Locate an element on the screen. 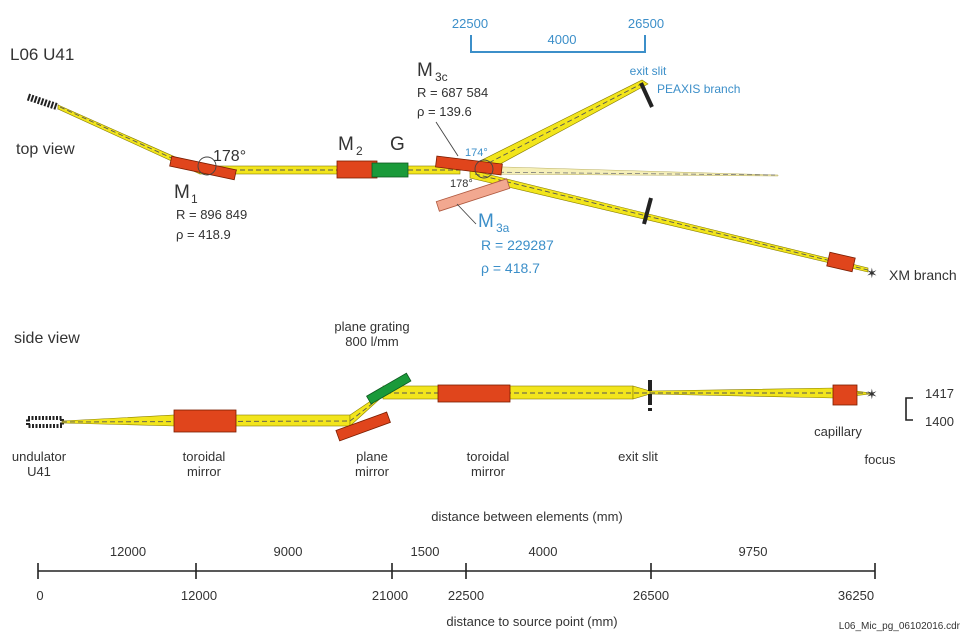 The image size is (966, 633). side-focus-marker: ✶ is located at coordinates (872, 394).